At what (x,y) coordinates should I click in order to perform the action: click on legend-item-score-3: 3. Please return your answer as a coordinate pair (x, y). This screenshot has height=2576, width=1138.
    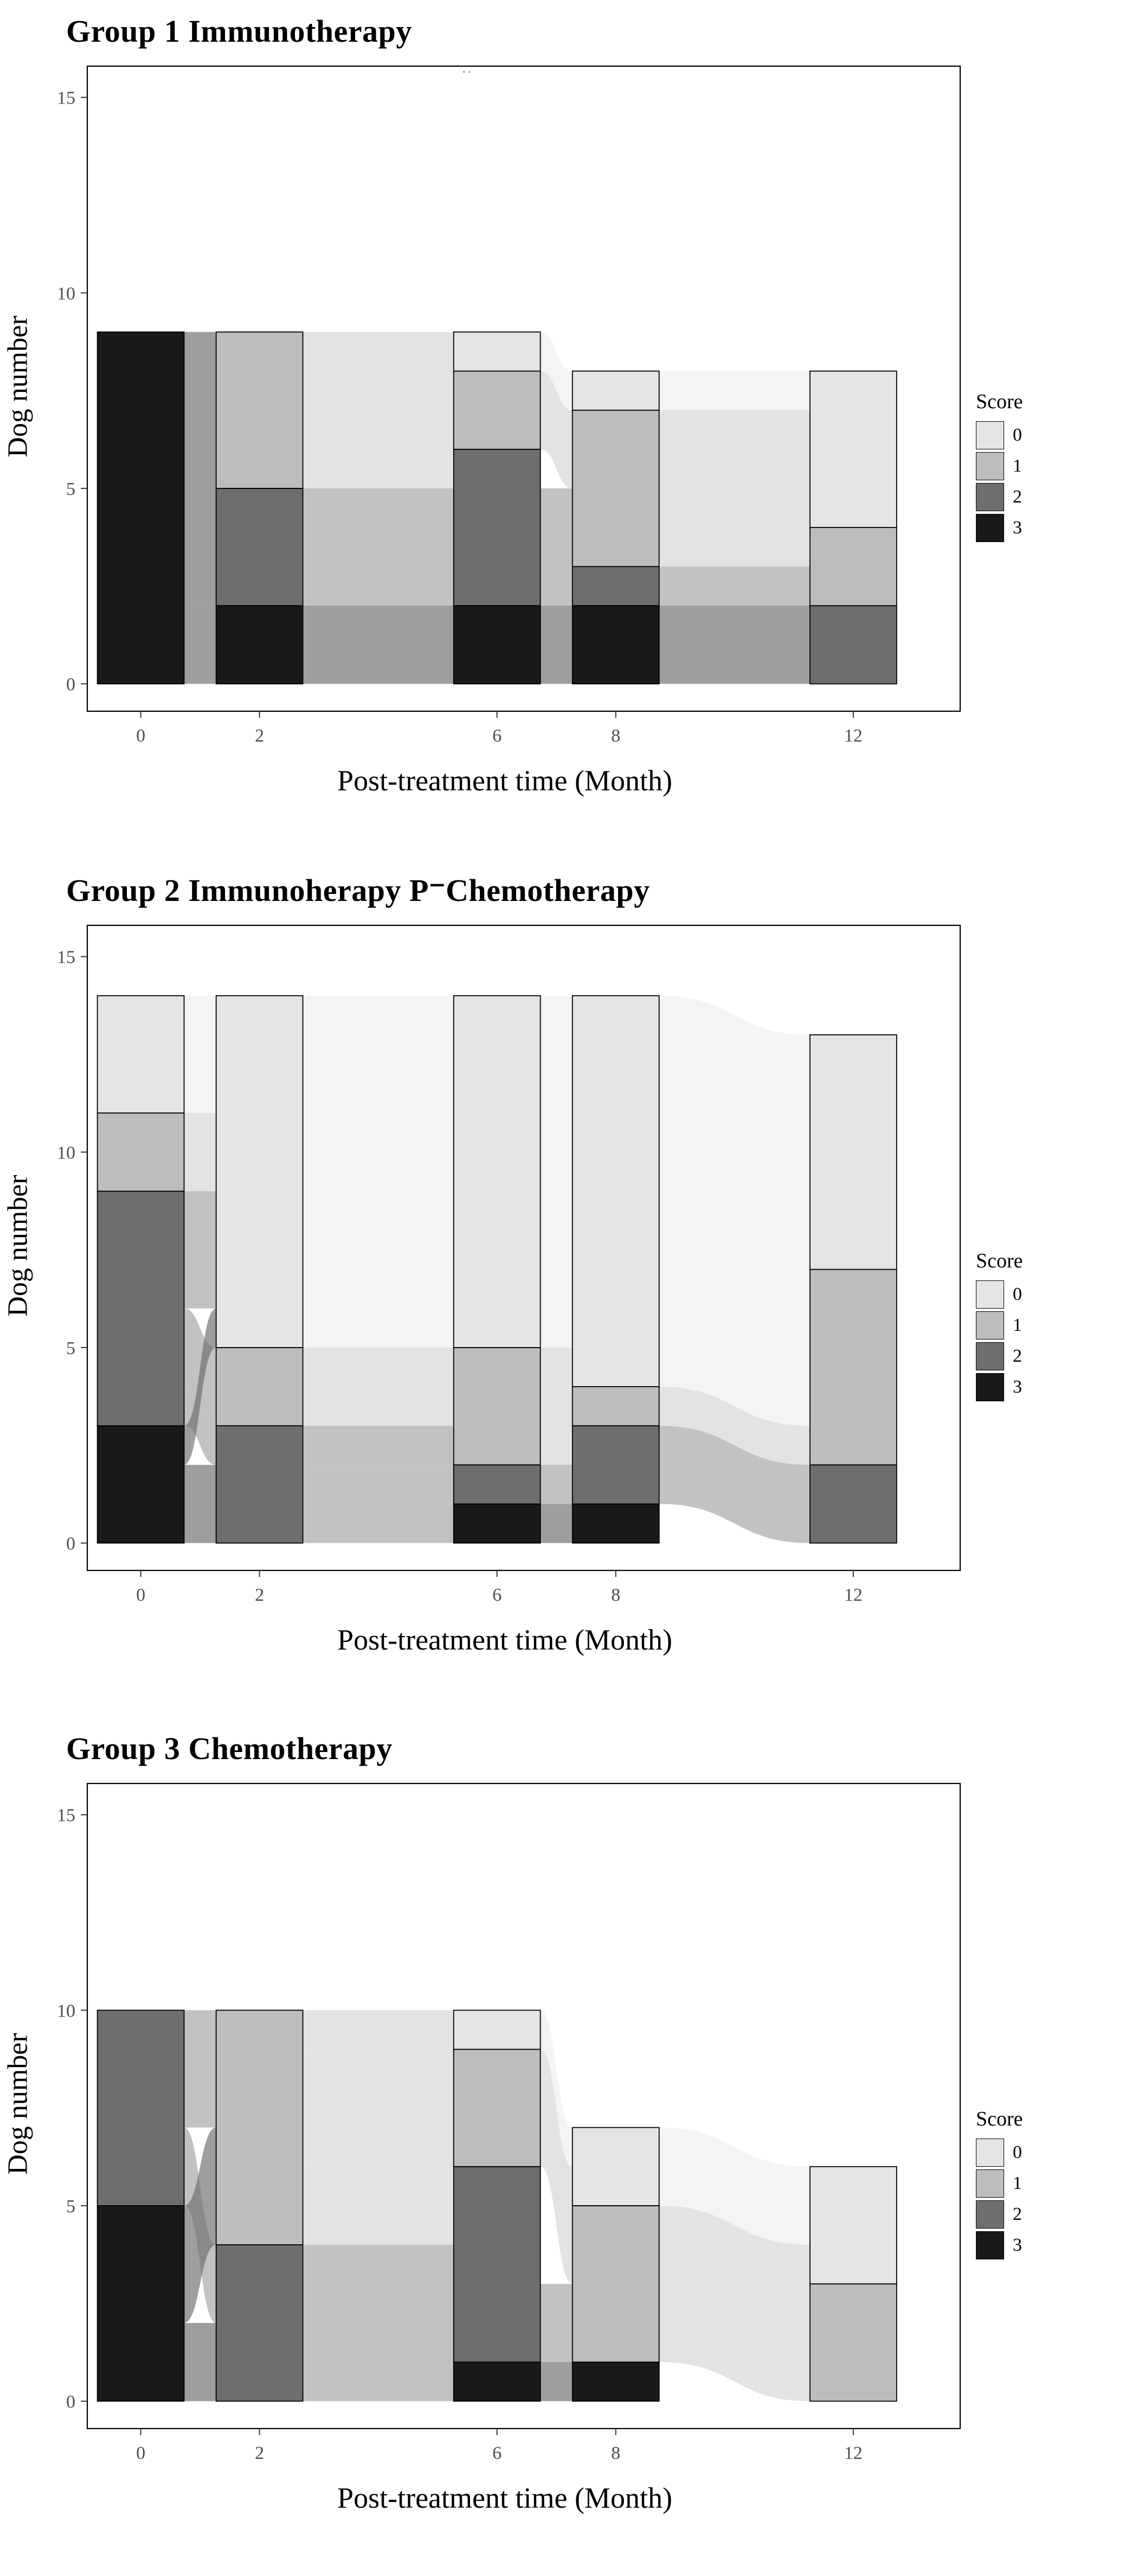
    Looking at the image, I should click on (1030, 528).